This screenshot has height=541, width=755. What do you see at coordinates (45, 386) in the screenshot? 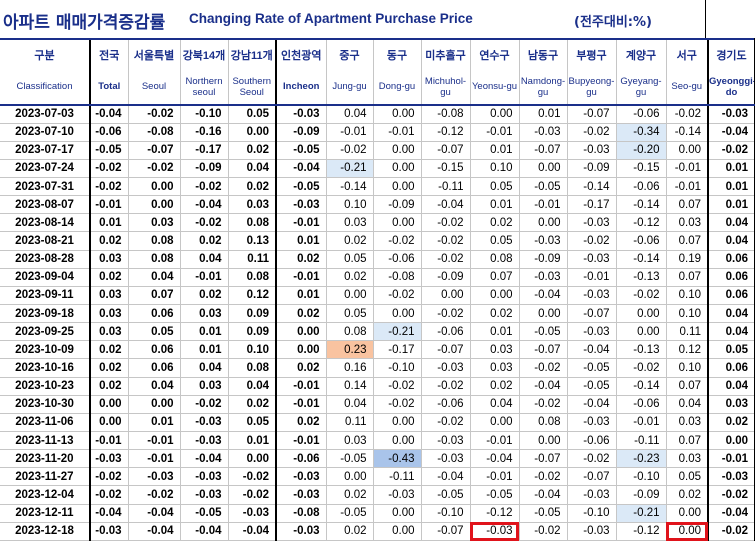
I see `row-date: 2023-10-23` at bounding box center [45, 386].